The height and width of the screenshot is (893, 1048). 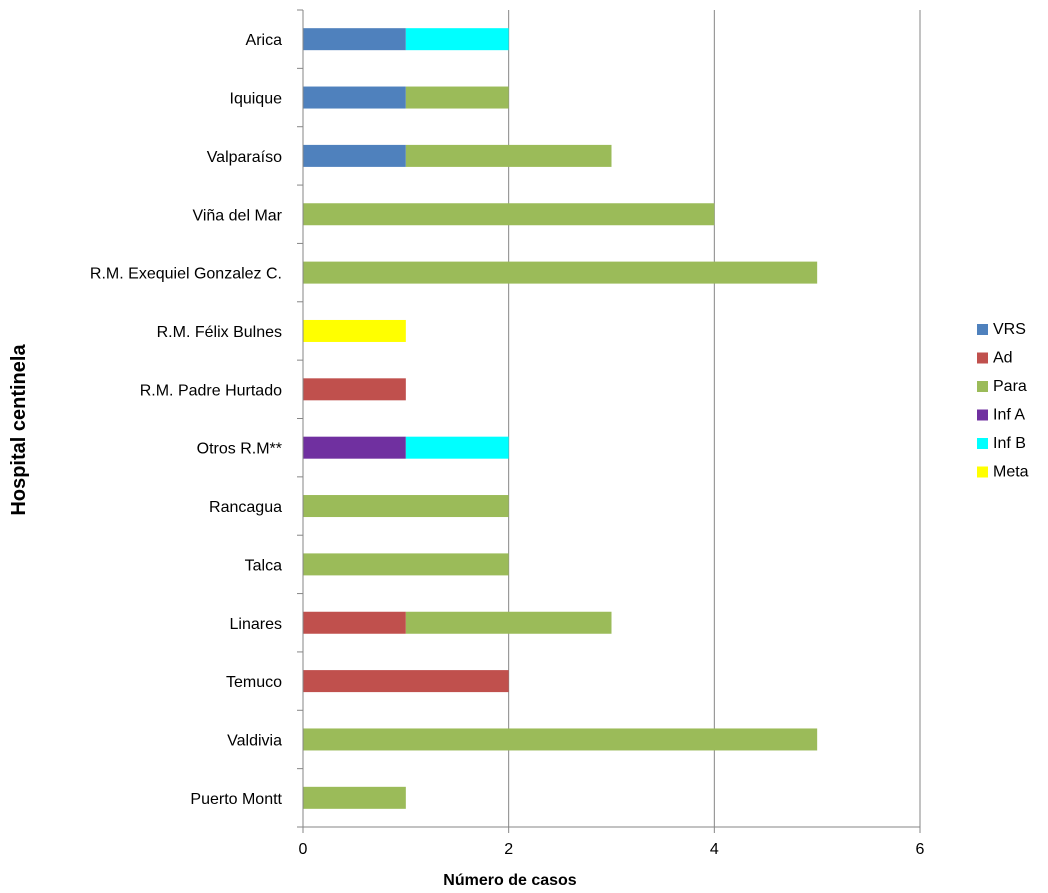 I want to click on y-axis-title: Hospital centinela, so click(x=19, y=430).